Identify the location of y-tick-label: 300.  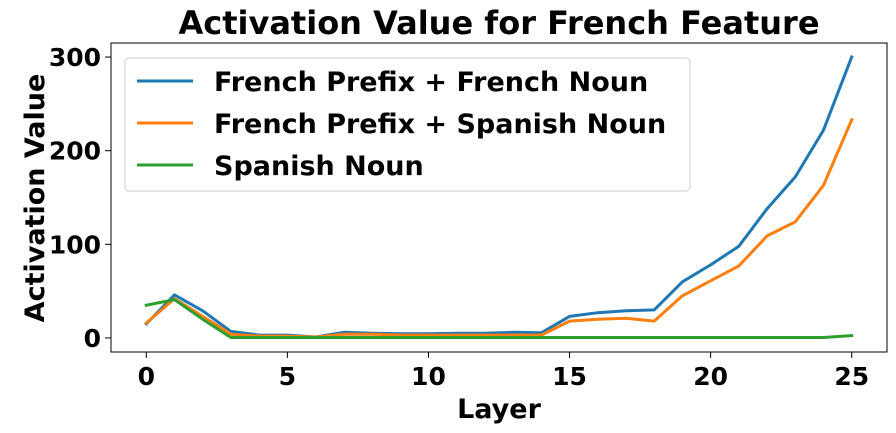
(75, 57).